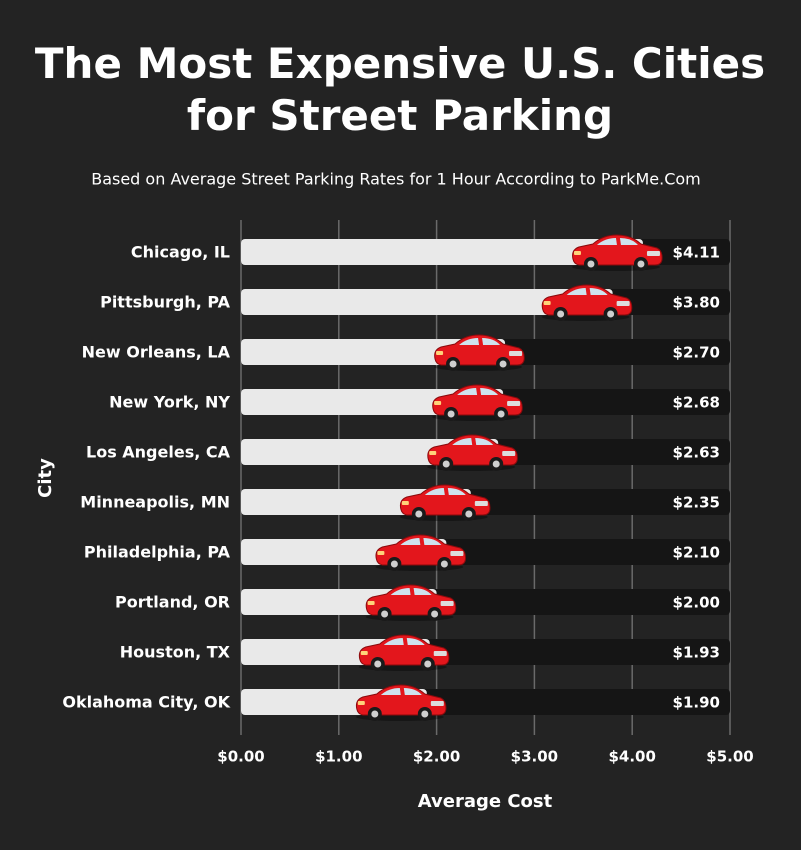 The image size is (801, 850). Describe the element at coordinates (534, 757) in the screenshot. I see `x-tick-label: $3.00` at that location.